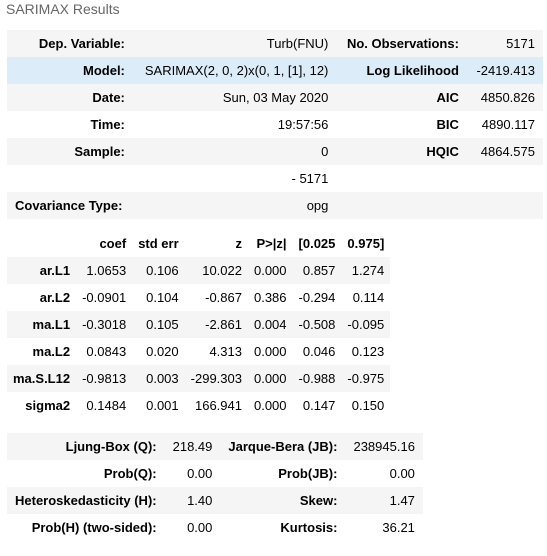  Describe the element at coordinates (317, 270) in the screenshot. I see `table-cell: 0.857` at that location.